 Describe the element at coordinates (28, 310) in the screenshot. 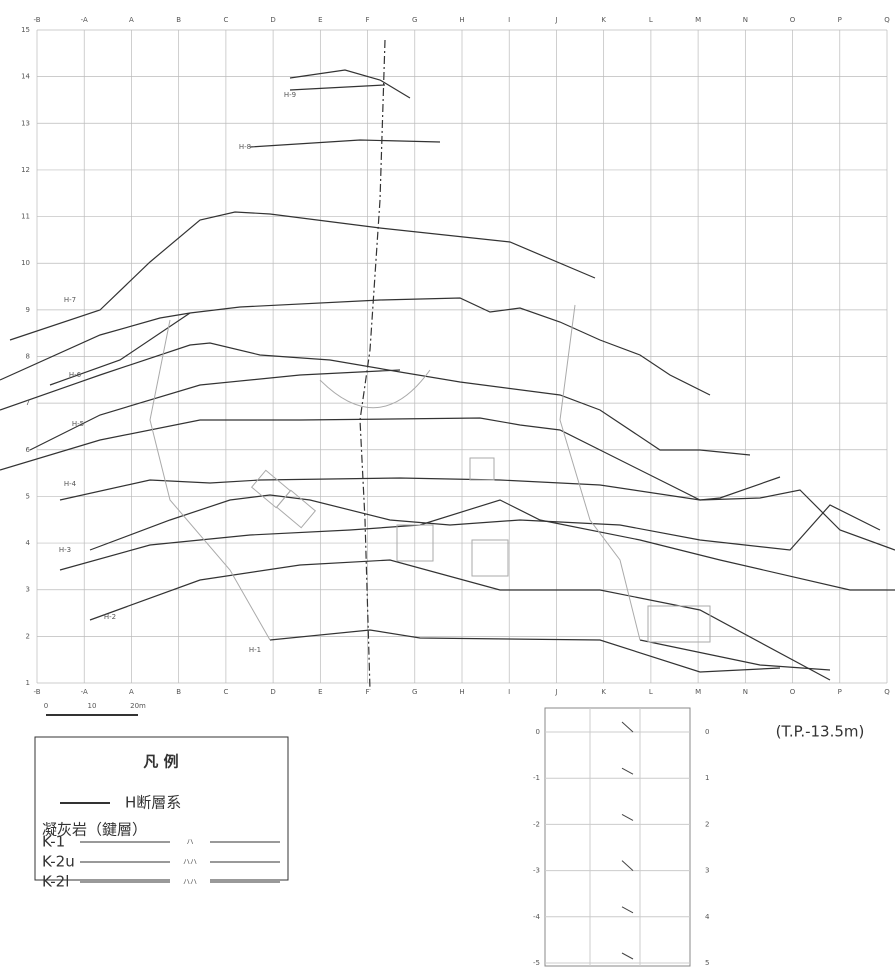

I see `row-label: 9` at that location.